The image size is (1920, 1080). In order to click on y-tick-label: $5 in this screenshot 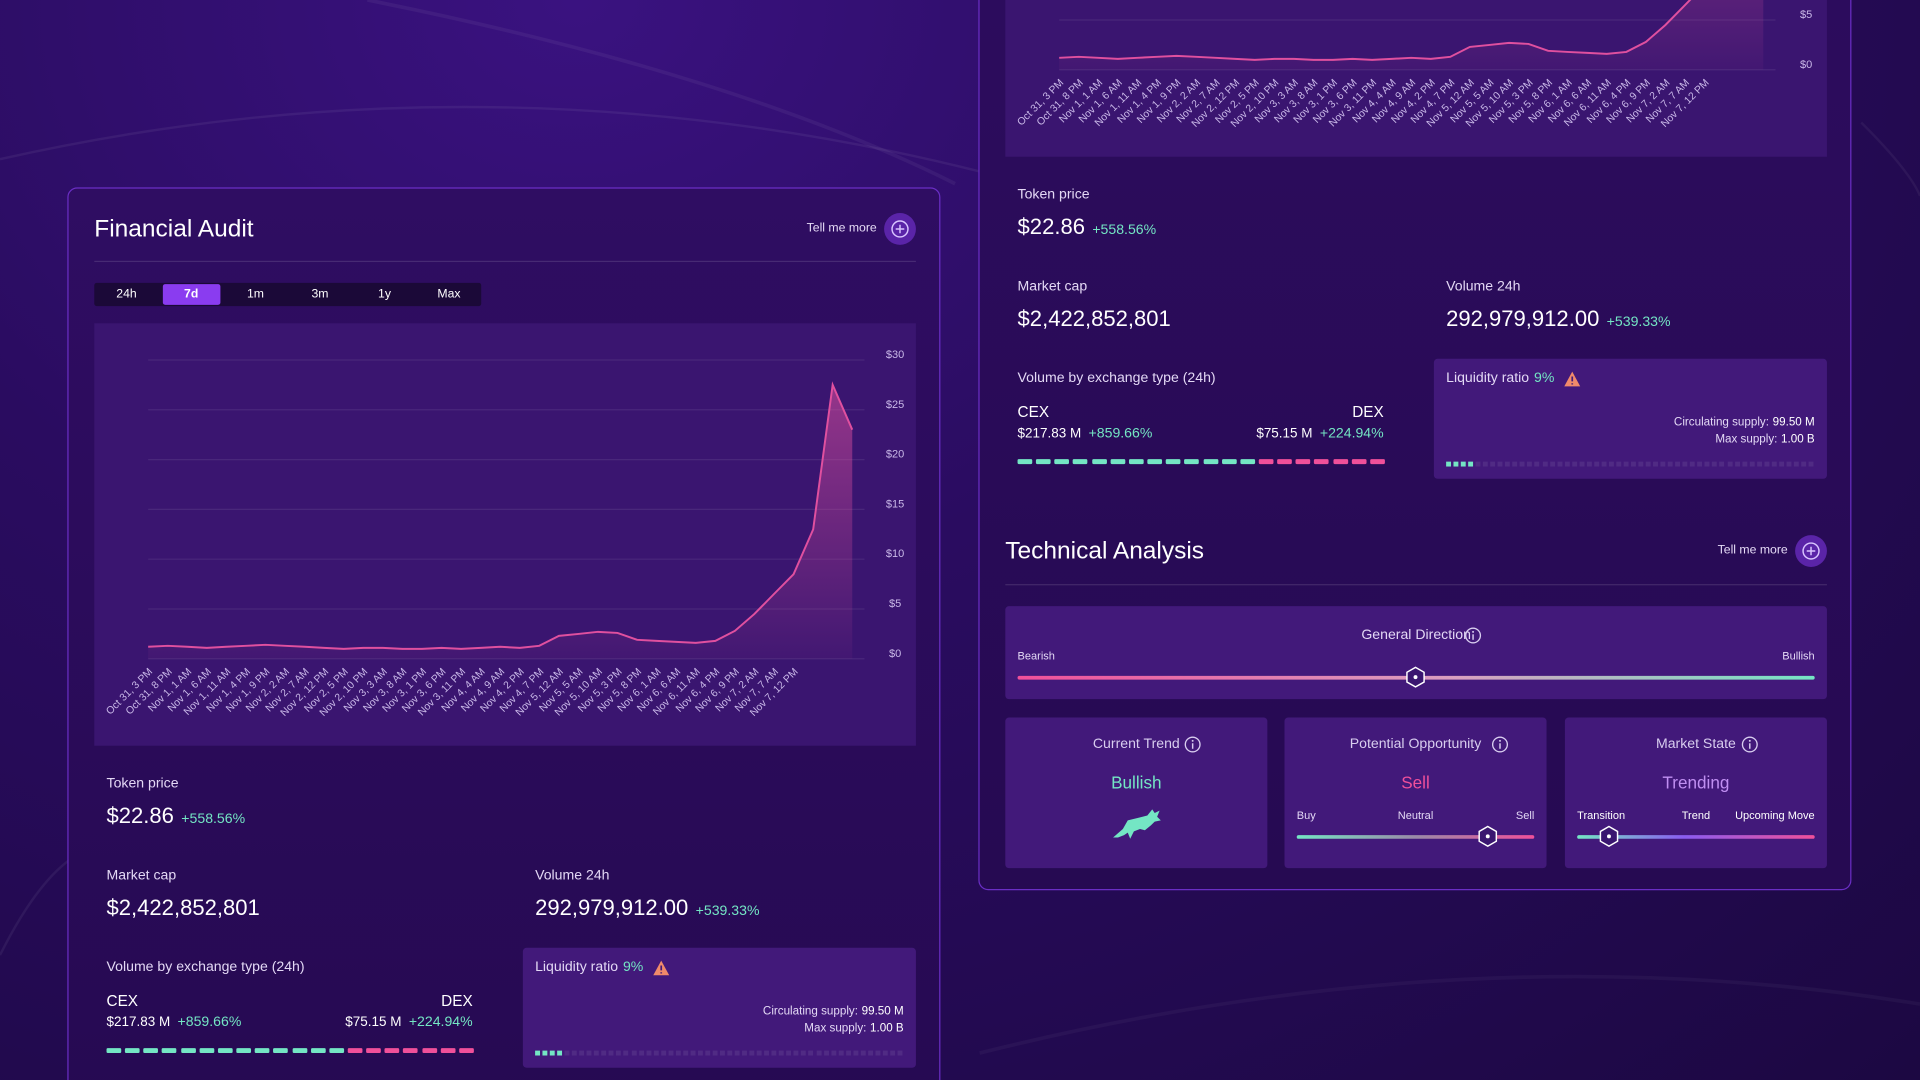, I will do `click(895, 604)`.